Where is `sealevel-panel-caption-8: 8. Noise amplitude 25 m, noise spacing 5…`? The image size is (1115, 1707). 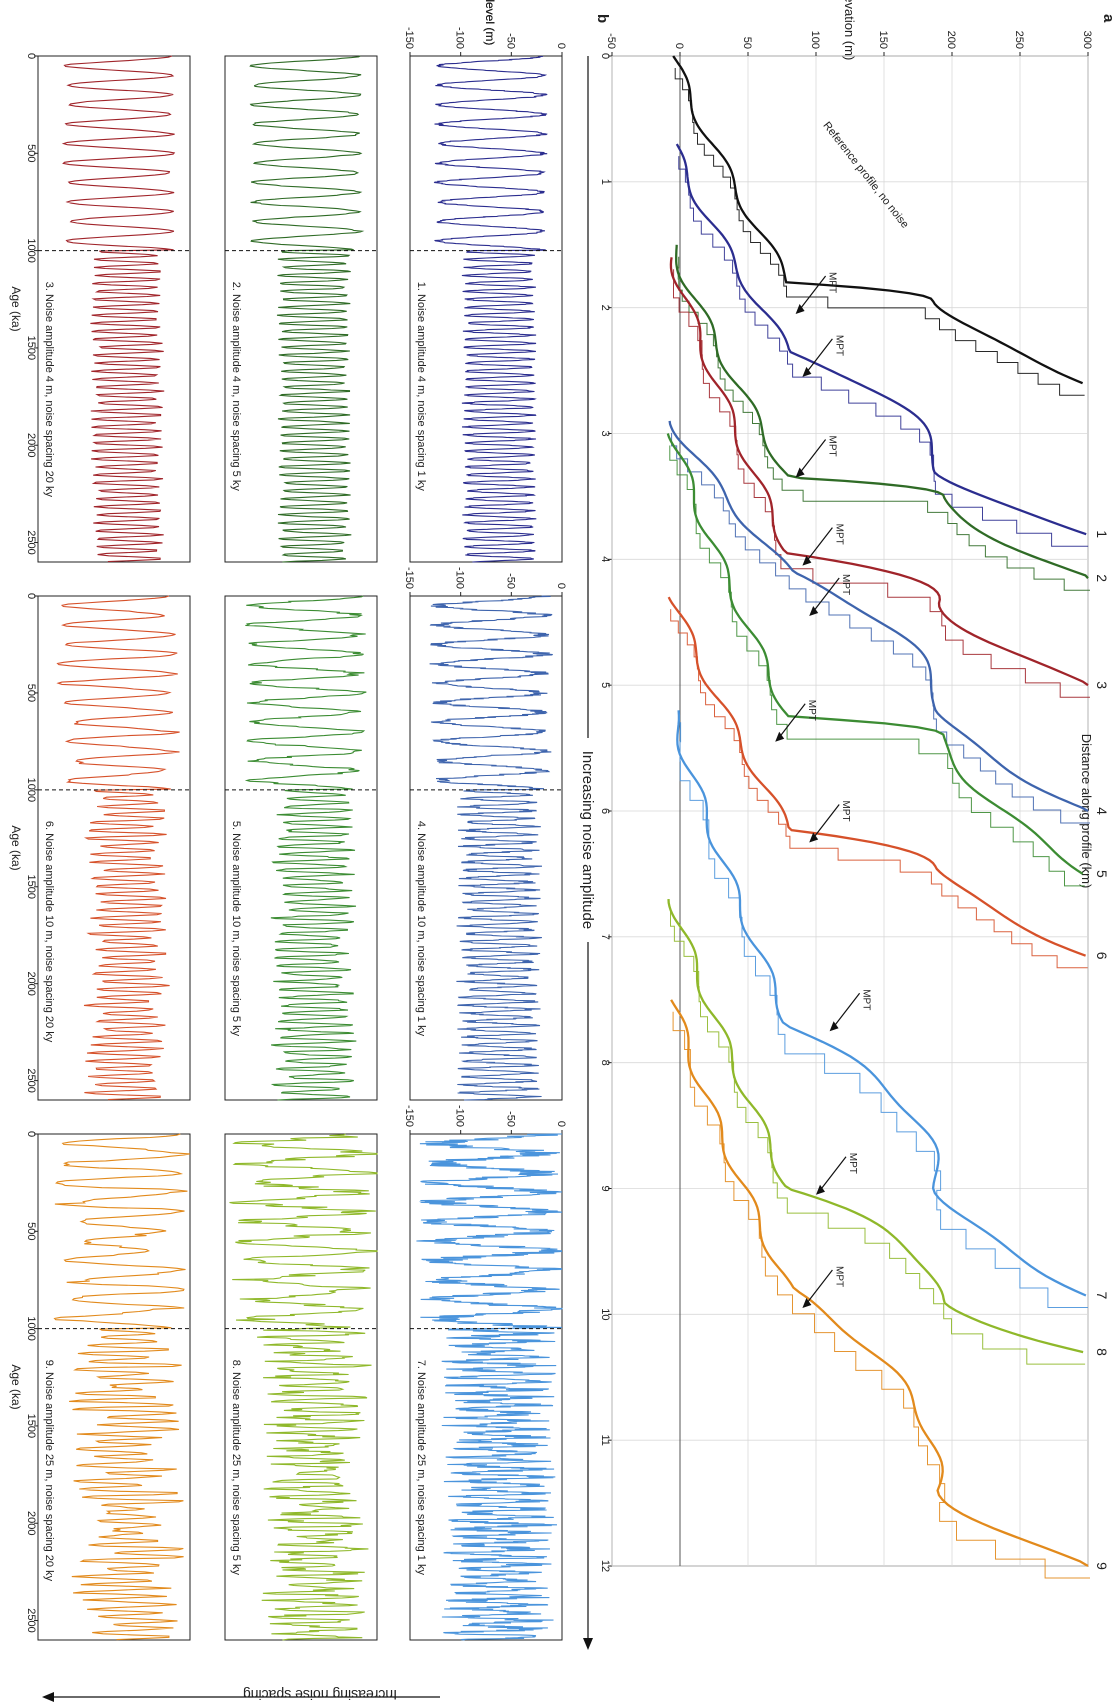
sealevel-panel-caption-8: 8. Noise amplitude 25 m, noise spacing 5… is located at coordinates (236, 1468).